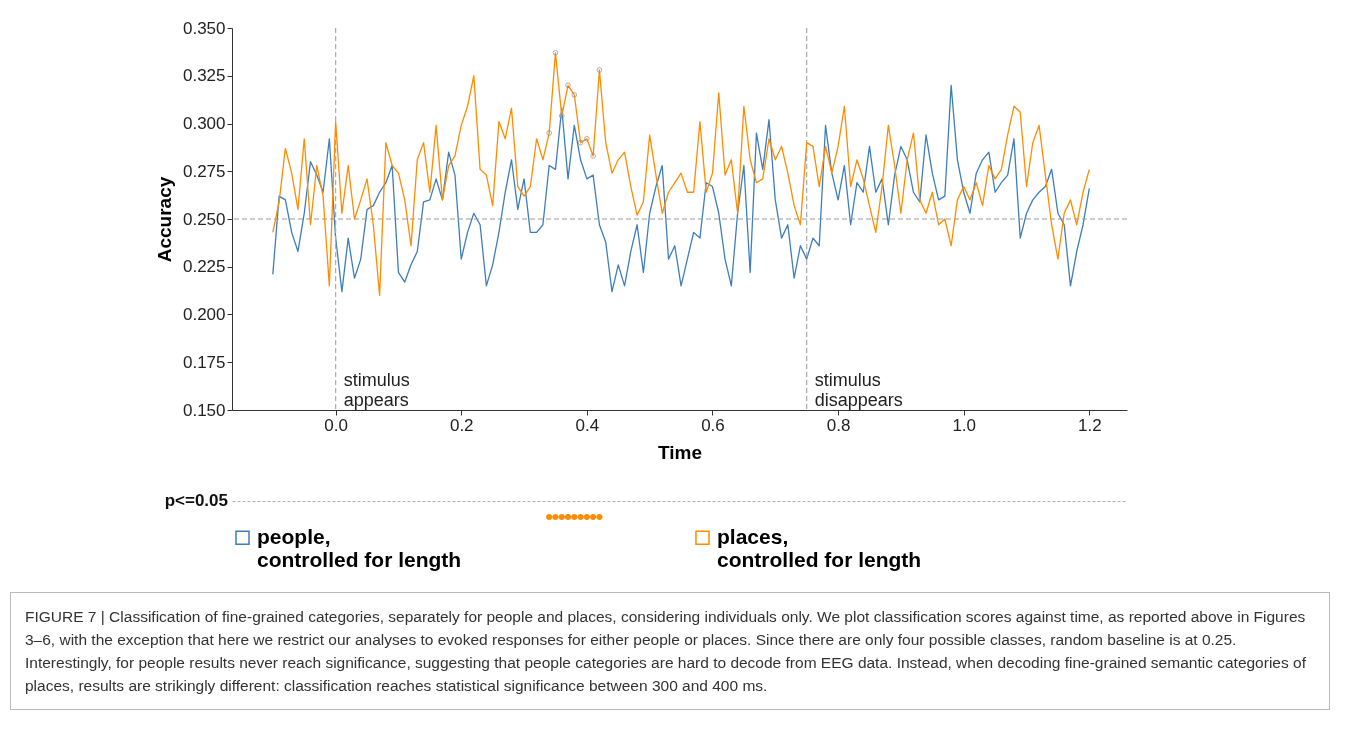 The image size is (1360, 739). What do you see at coordinates (858, 390) in the screenshot?
I see `ref-line-label: stimulus disappears` at bounding box center [858, 390].